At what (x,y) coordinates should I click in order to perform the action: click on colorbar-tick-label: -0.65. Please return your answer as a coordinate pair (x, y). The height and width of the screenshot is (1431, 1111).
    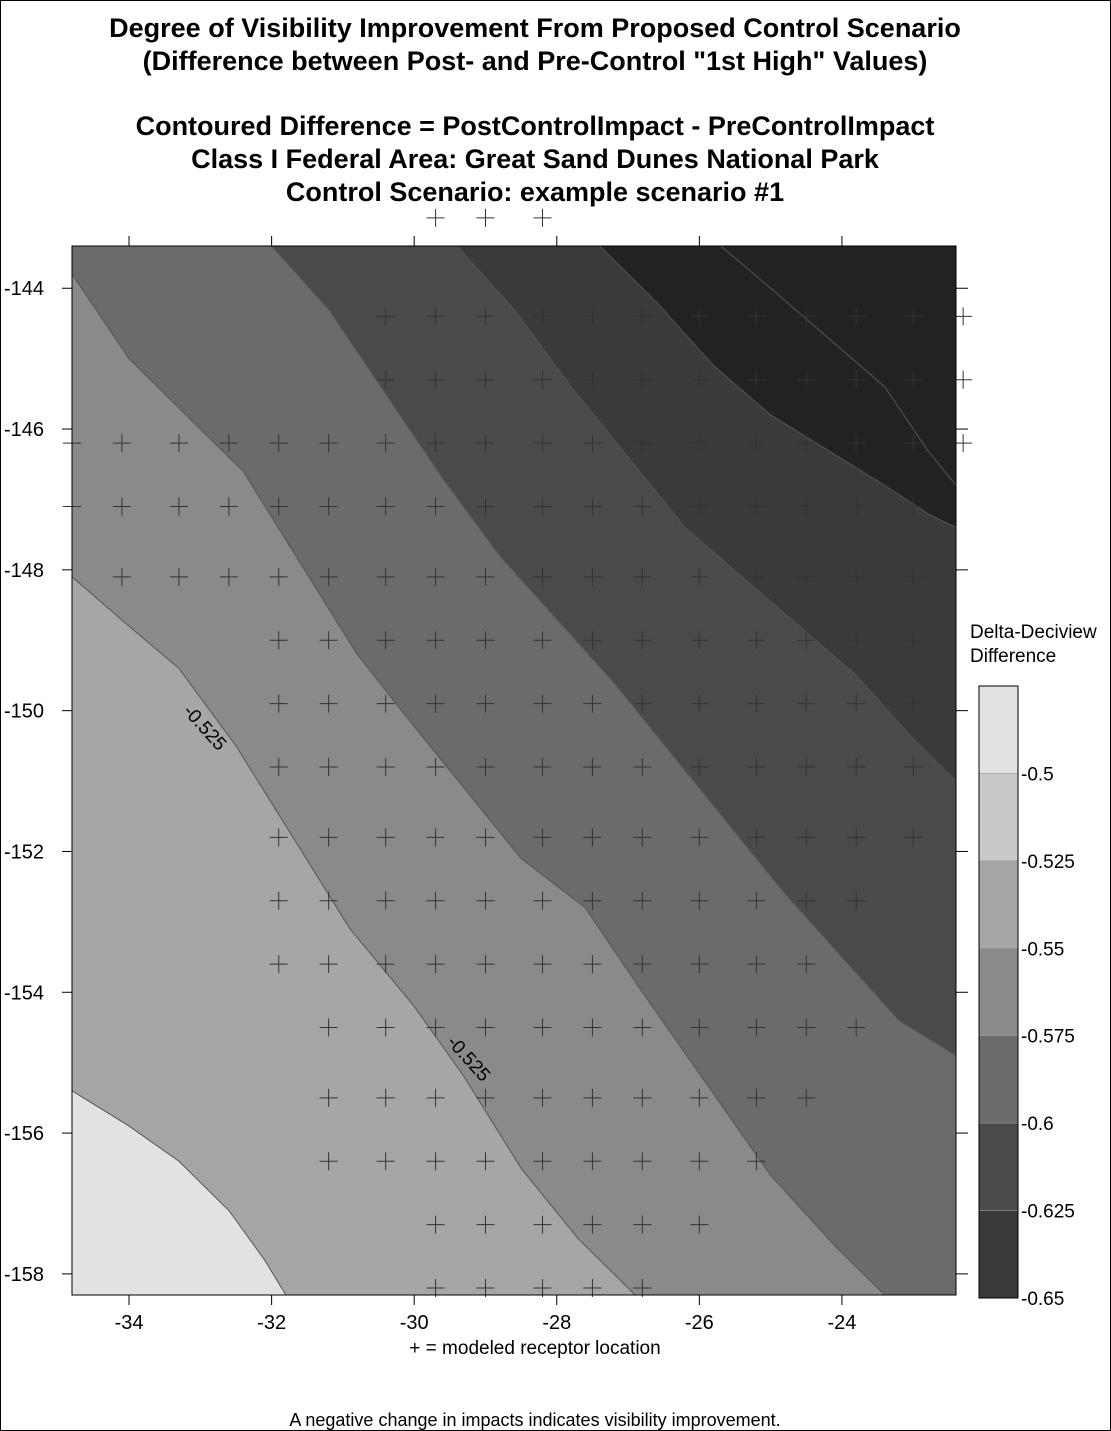
    Looking at the image, I should click on (1042, 1299).